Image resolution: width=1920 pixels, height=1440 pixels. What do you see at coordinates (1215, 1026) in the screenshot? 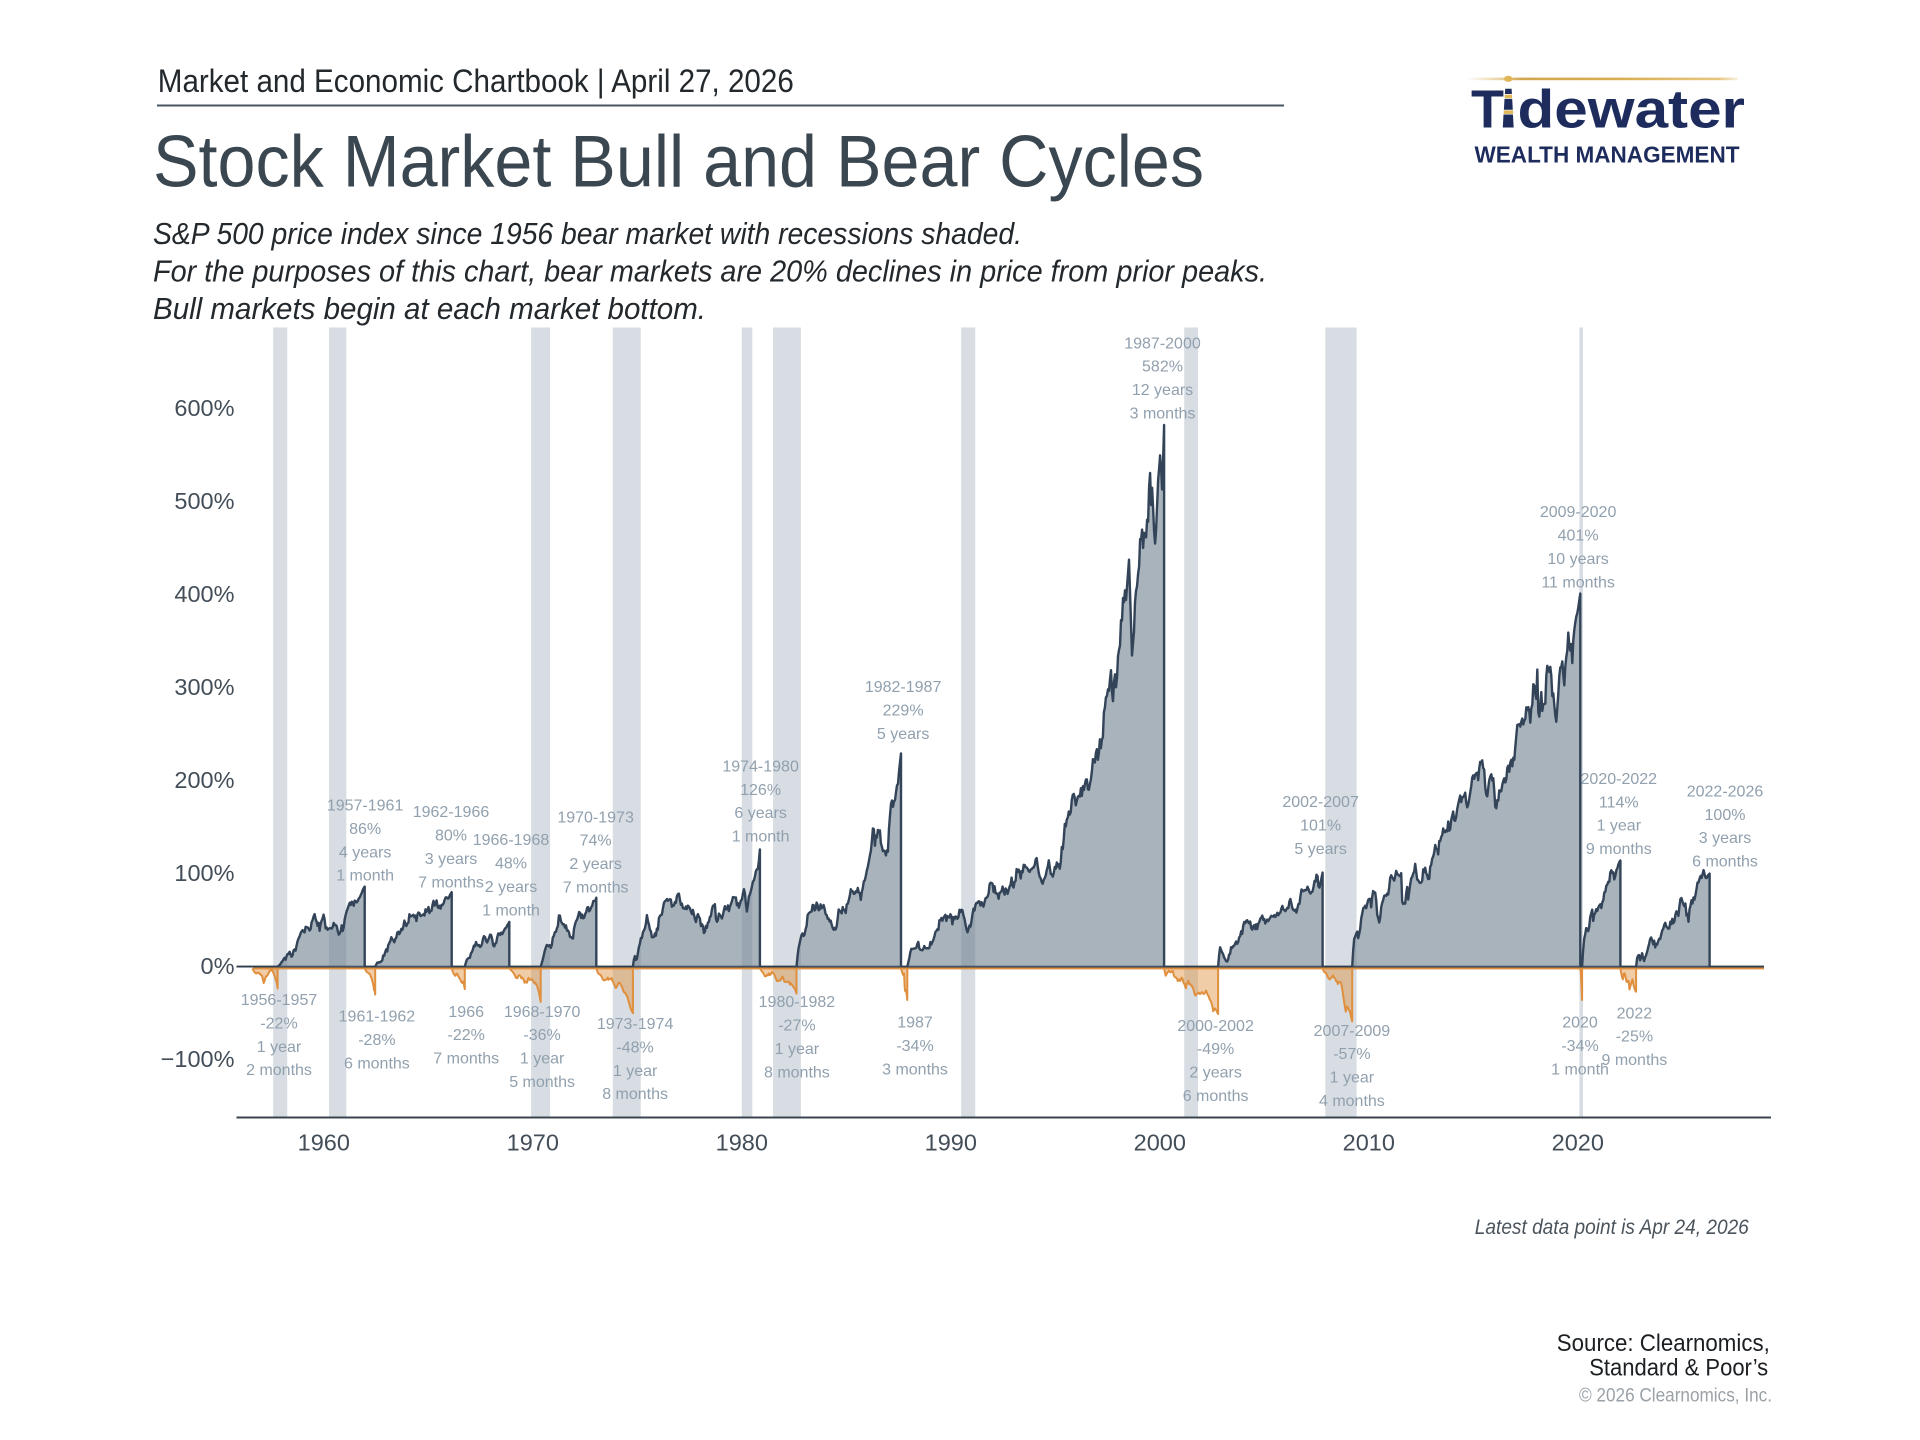
I see `svg-text: 2000-2002` at bounding box center [1215, 1026].